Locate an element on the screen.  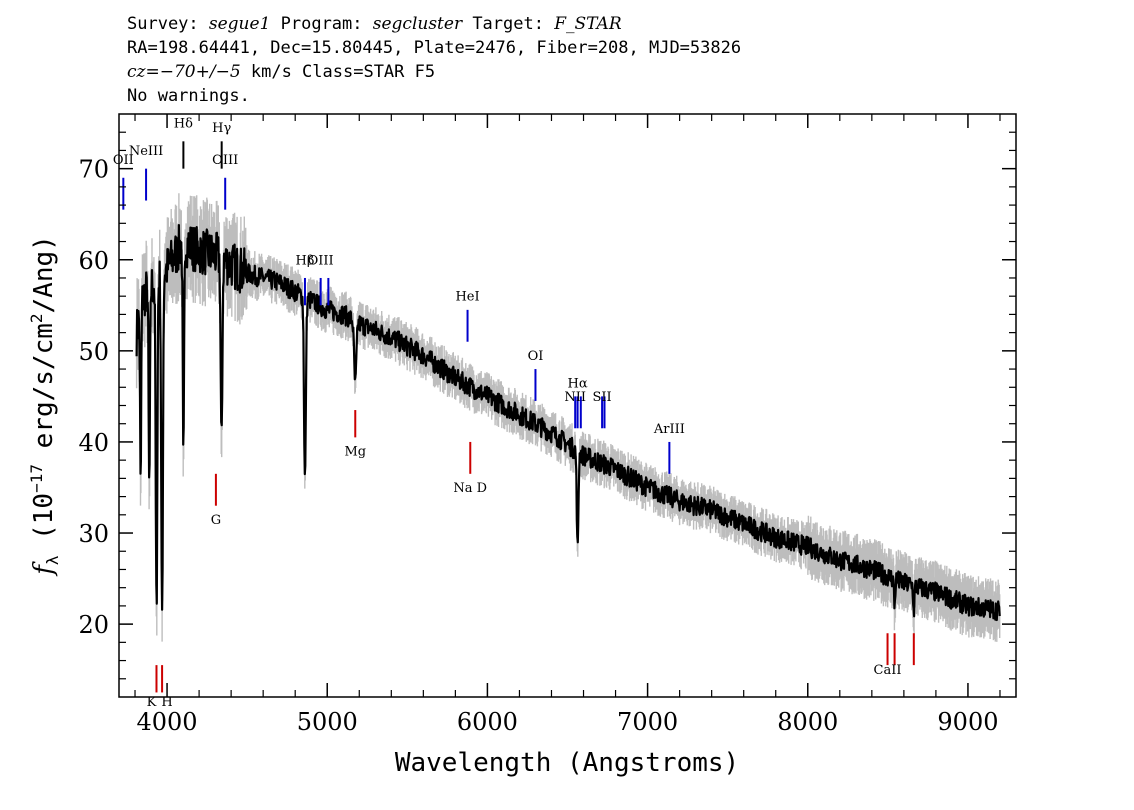
target-label: Target: is located at coordinates (508, 24).